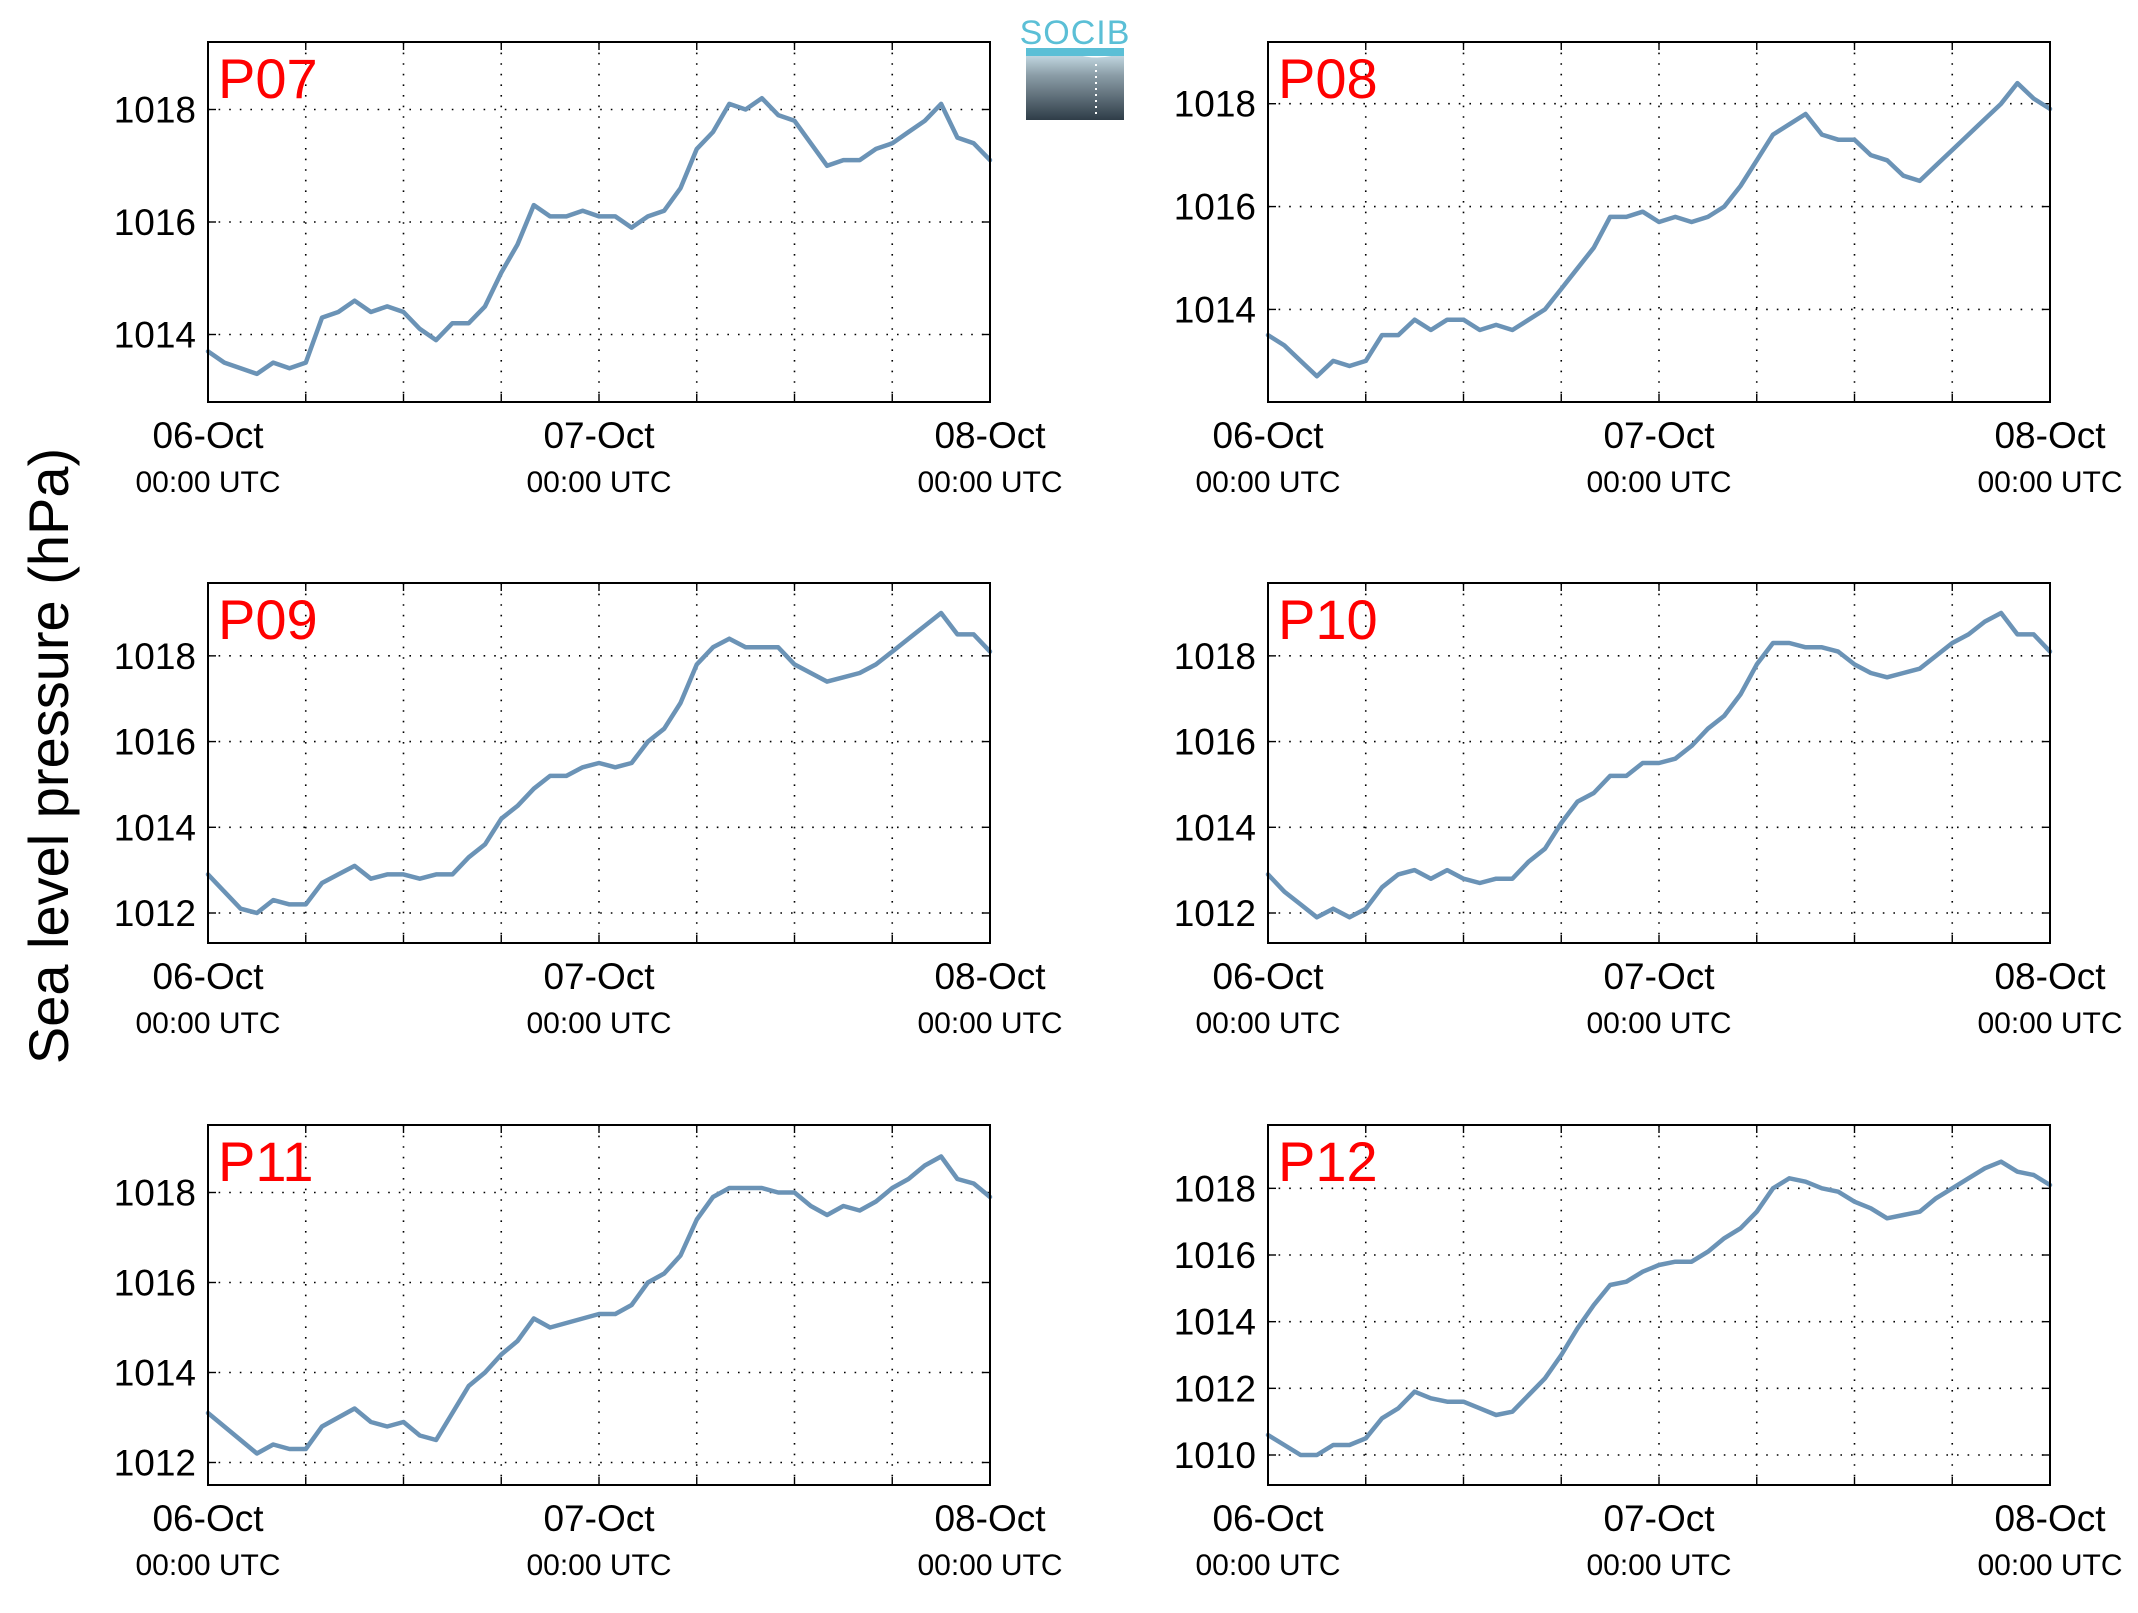  I want to click on series-line-p11, so click(599, 1305).